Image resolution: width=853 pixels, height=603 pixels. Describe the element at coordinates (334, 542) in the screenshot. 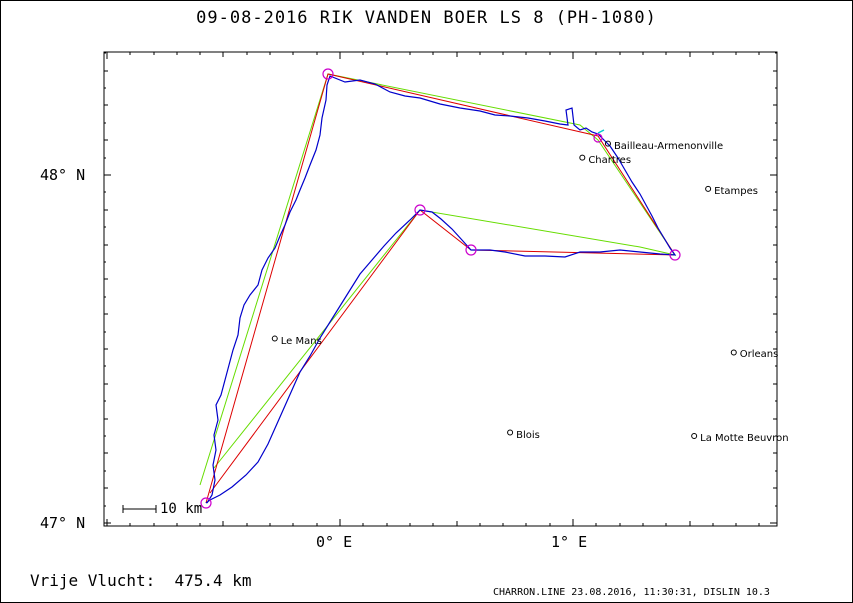

I see `x-label-0e: 0° E` at that location.